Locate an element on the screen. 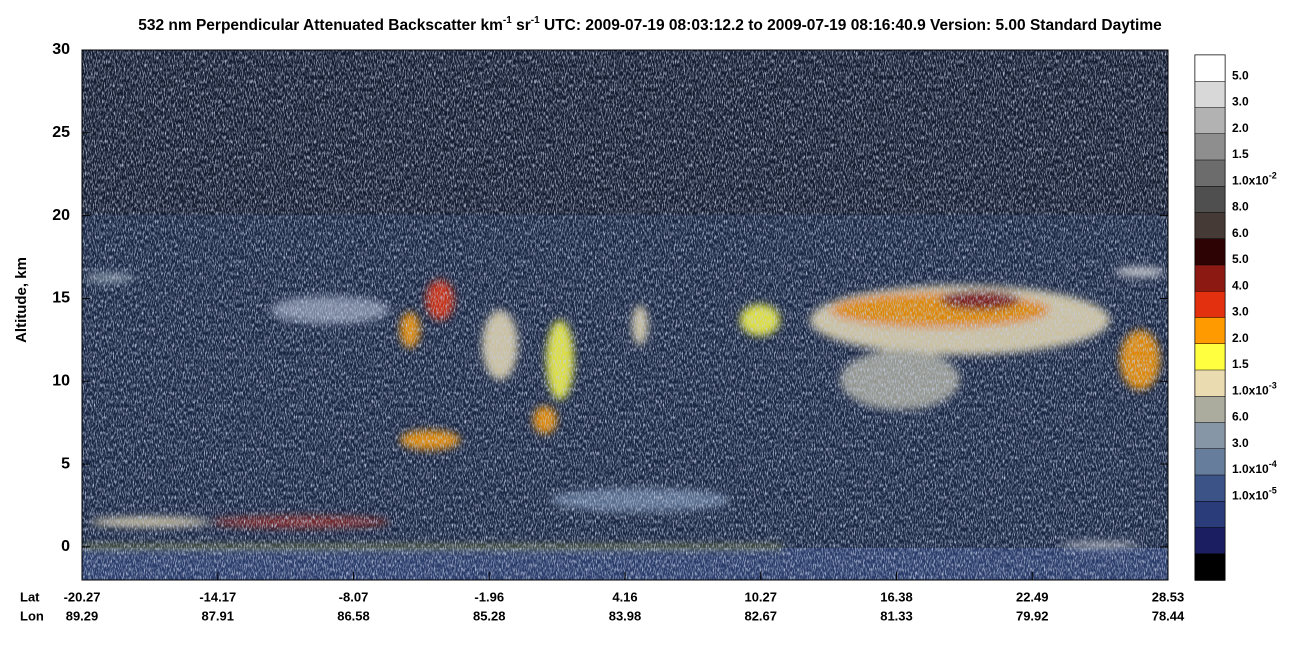  x-tick-label: 89.29 is located at coordinates (82, 615).